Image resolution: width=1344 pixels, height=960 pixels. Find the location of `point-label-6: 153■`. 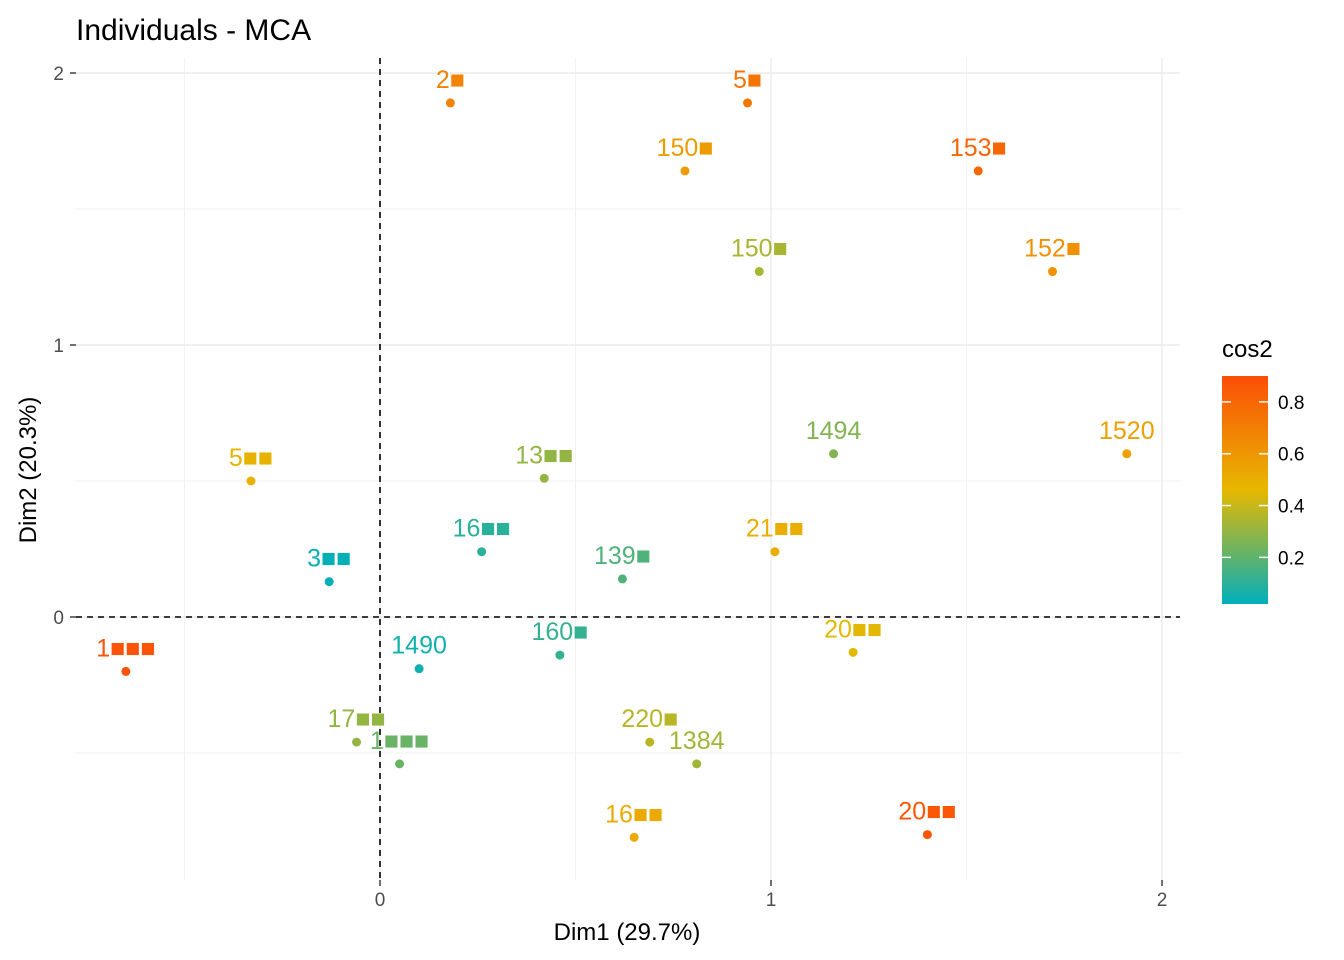

point-label-6: 153■ is located at coordinates (978, 148).